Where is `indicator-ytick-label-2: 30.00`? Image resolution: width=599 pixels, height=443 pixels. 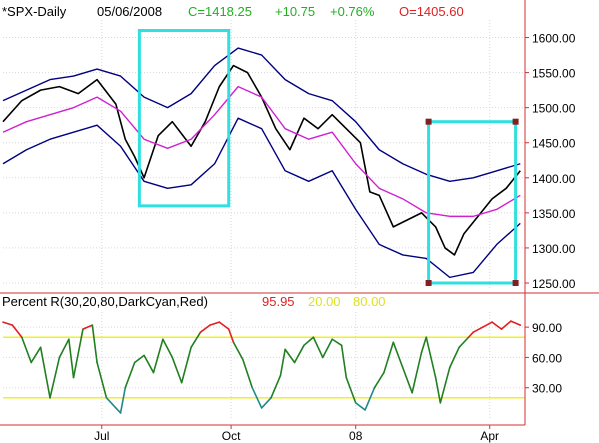 indicator-ytick-label-2: 30.00 is located at coordinates (547, 389).